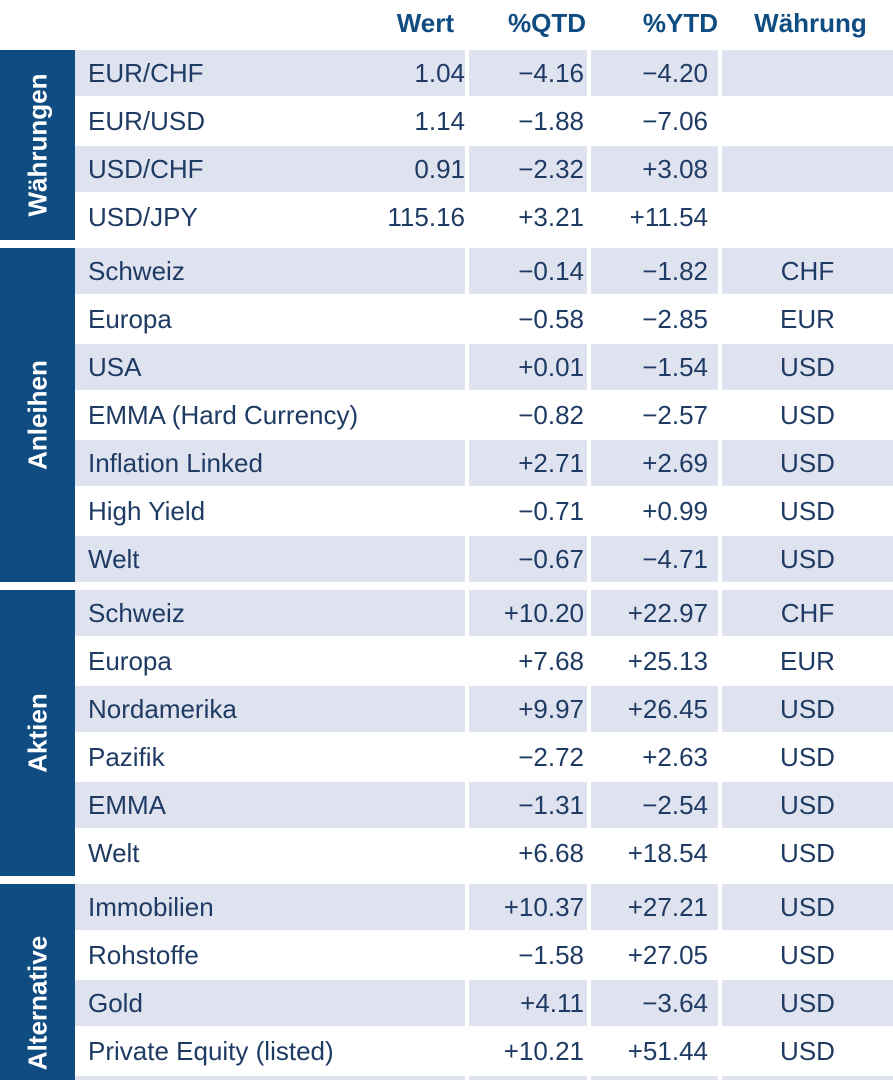 This screenshot has width=893, height=1080. What do you see at coordinates (484, 271) in the screenshot?
I see `table-row: Schweiz −0.14 −1.82 CHF` at bounding box center [484, 271].